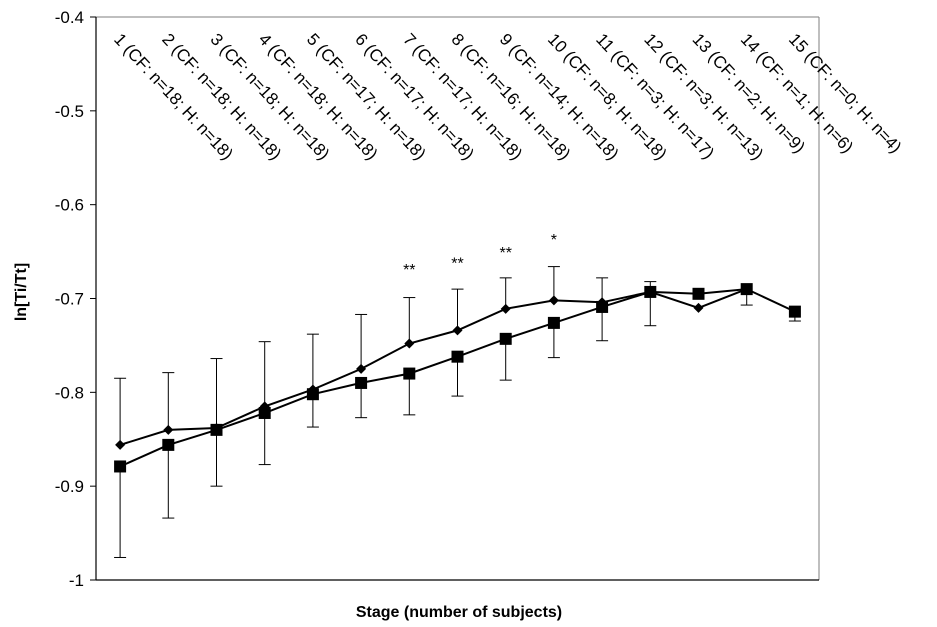  What do you see at coordinates (69, 111) in the screenshot?
I see `y-tick-label: -0.5` at bounding box center [69, 111].